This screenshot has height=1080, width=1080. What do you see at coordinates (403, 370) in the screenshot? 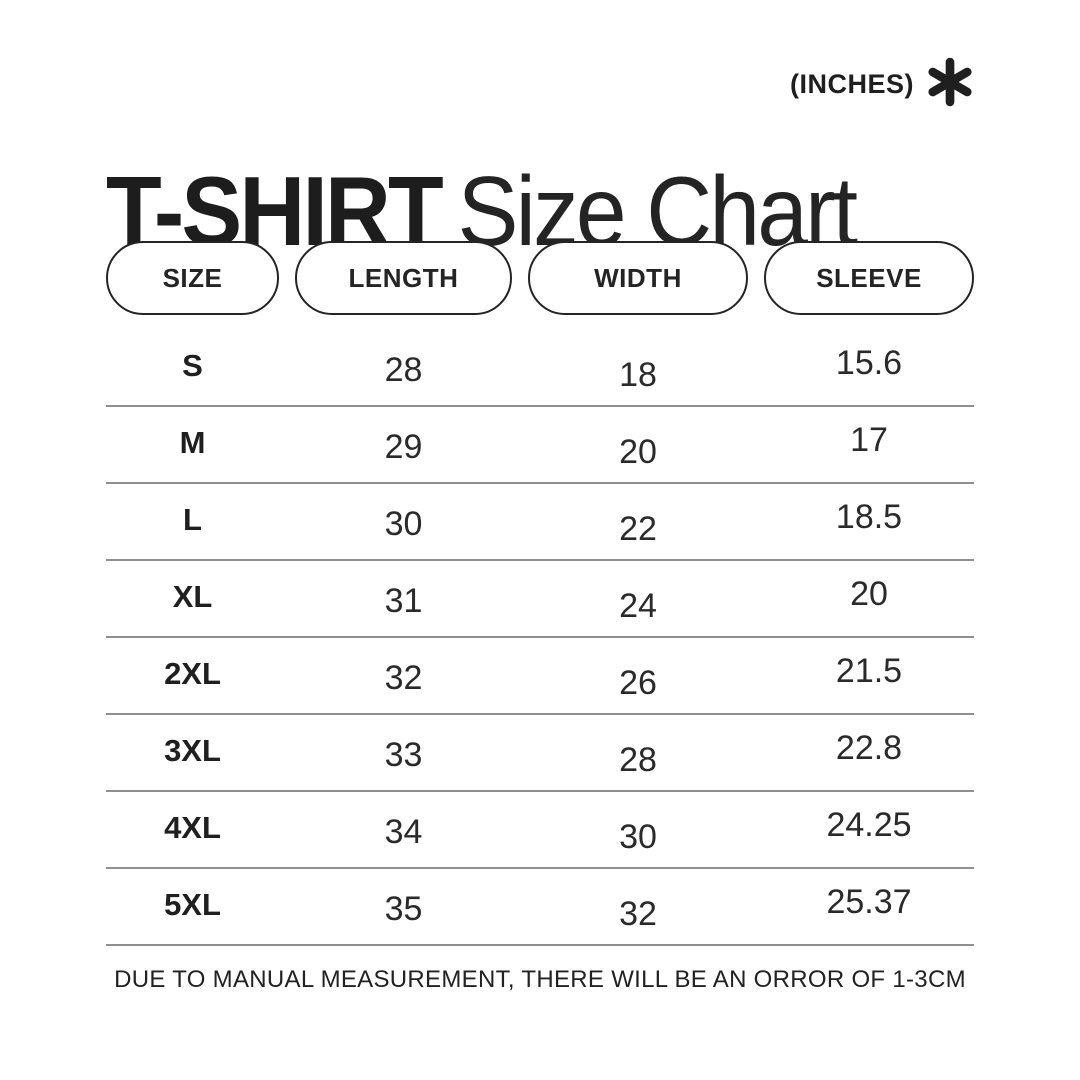
I see `cell-length: 28` at bounding box center [403, 370].